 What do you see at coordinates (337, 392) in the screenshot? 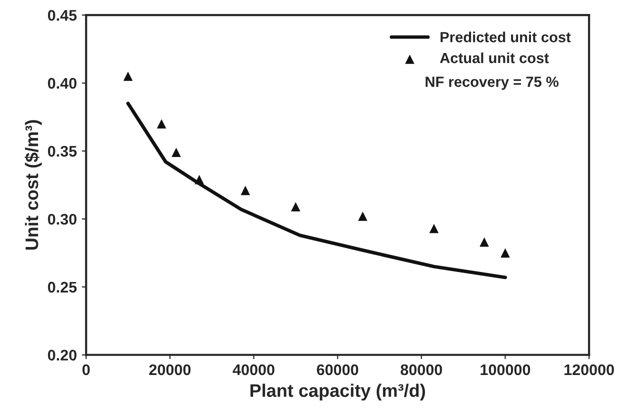
I see `x-axis-title: Plant capacity (m³/d)` at bounding box center [337, 392].